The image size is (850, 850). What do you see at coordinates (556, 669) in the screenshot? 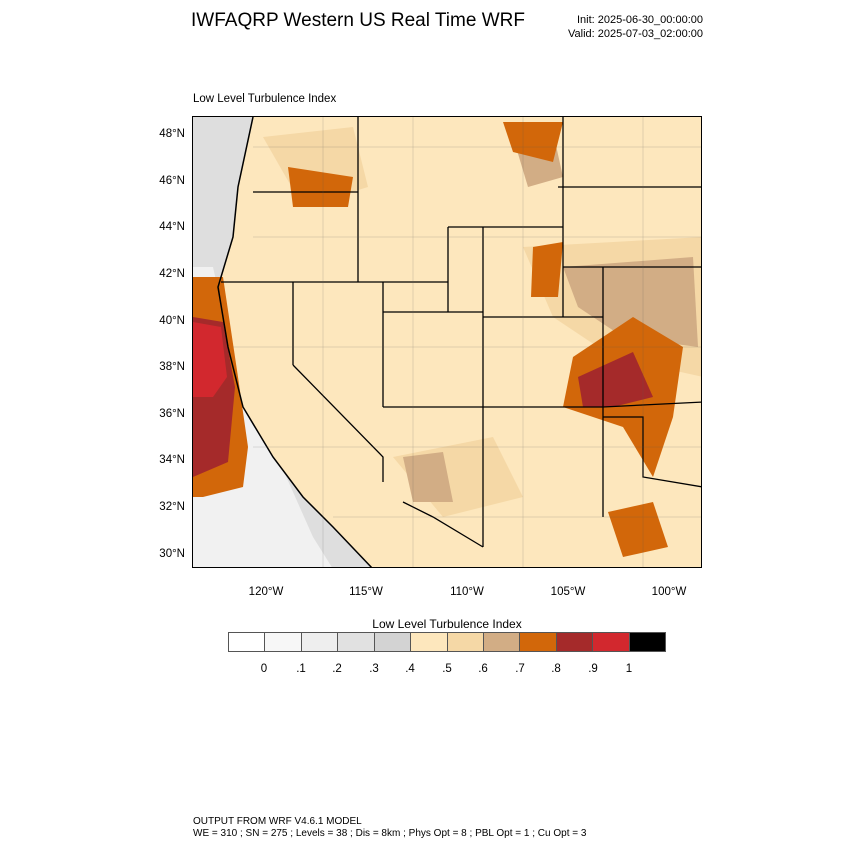
I see `legend-tick-8: .8` at bounding box center [556, 669].